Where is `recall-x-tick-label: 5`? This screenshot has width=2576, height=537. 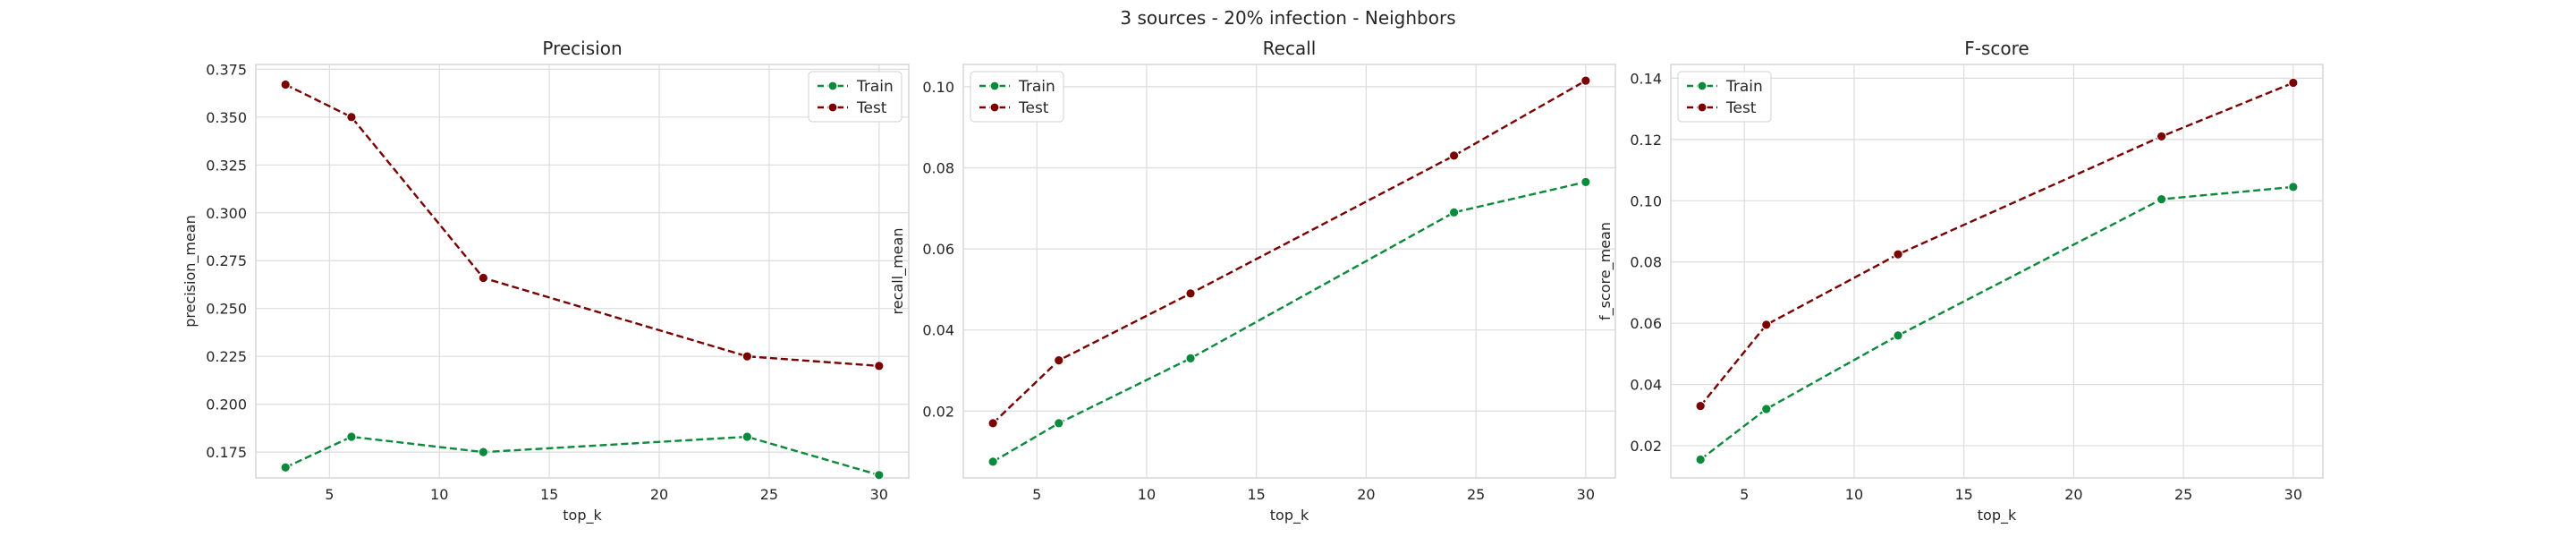
recall-x-tick-label: 5 is located at coordinates (1036, 494).